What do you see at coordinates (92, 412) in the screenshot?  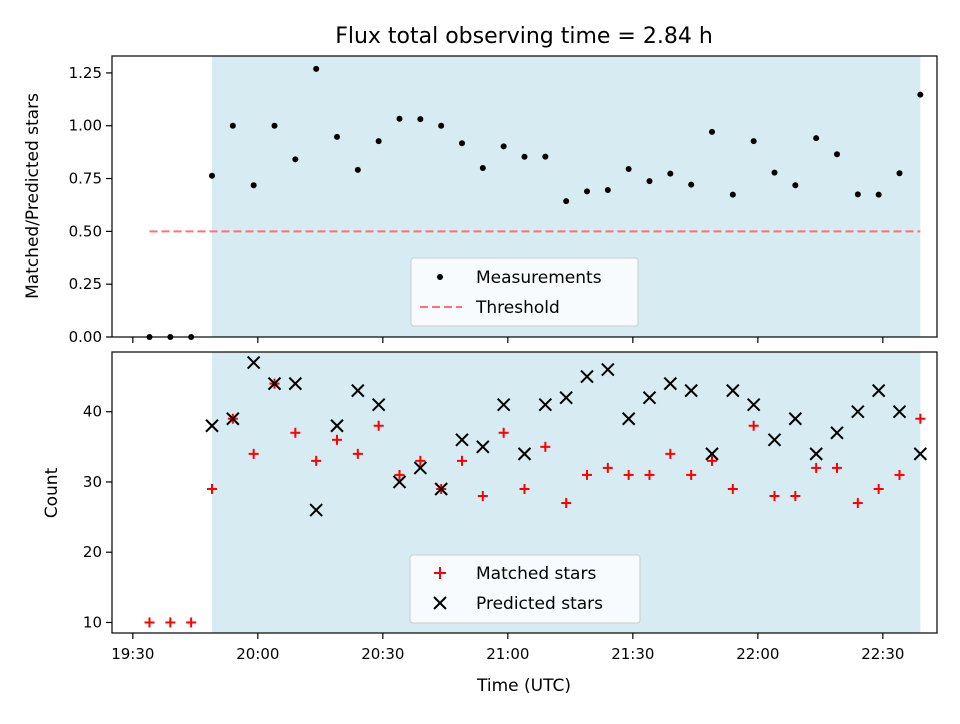 I see `y-tick-label: 40` at bounding box center [92, 412].